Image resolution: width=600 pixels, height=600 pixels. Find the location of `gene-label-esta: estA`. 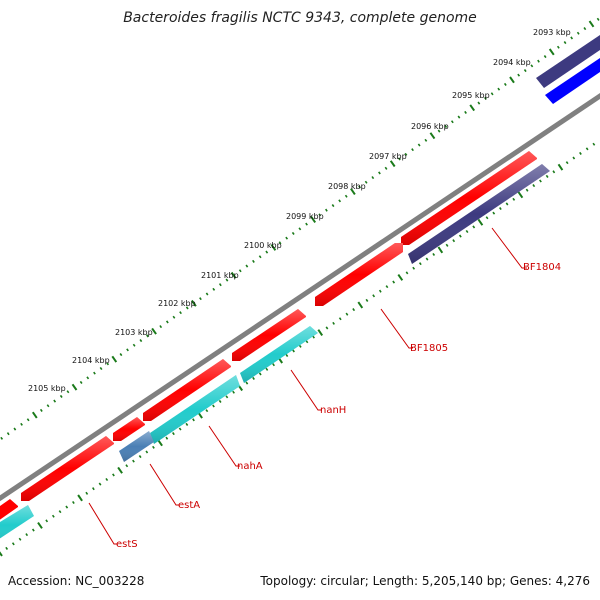

gene-label-esta: estA is located at coordinates (189, 505).